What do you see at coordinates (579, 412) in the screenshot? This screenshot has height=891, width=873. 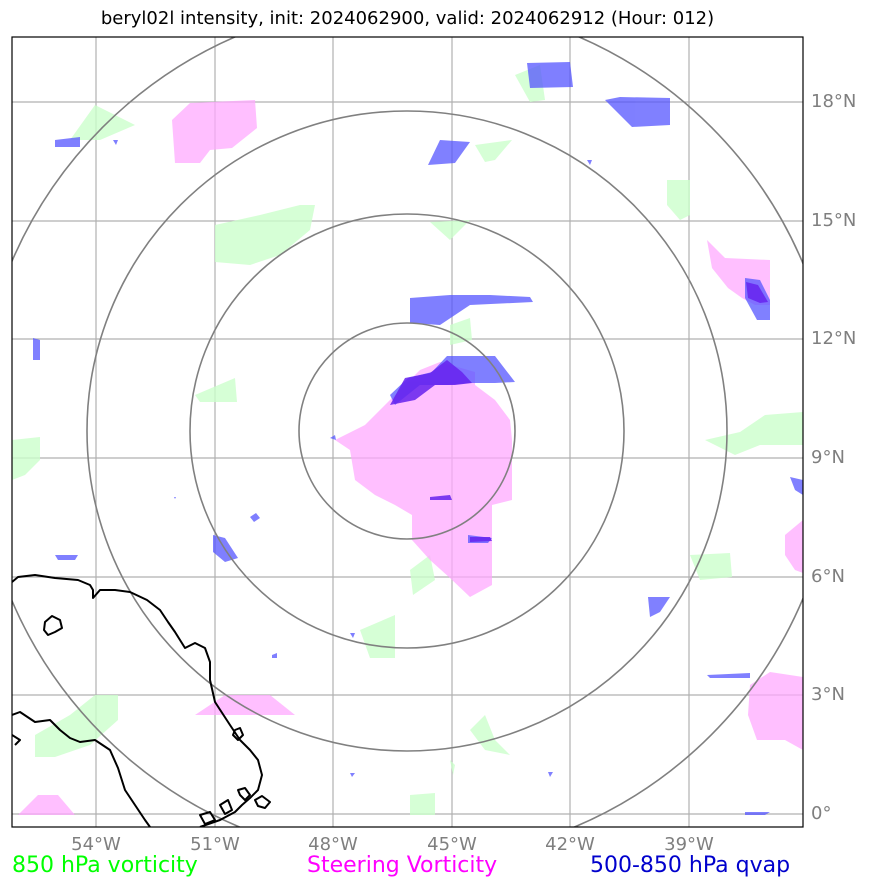 I see `overlap-areas` at bounding box center [579, 412].